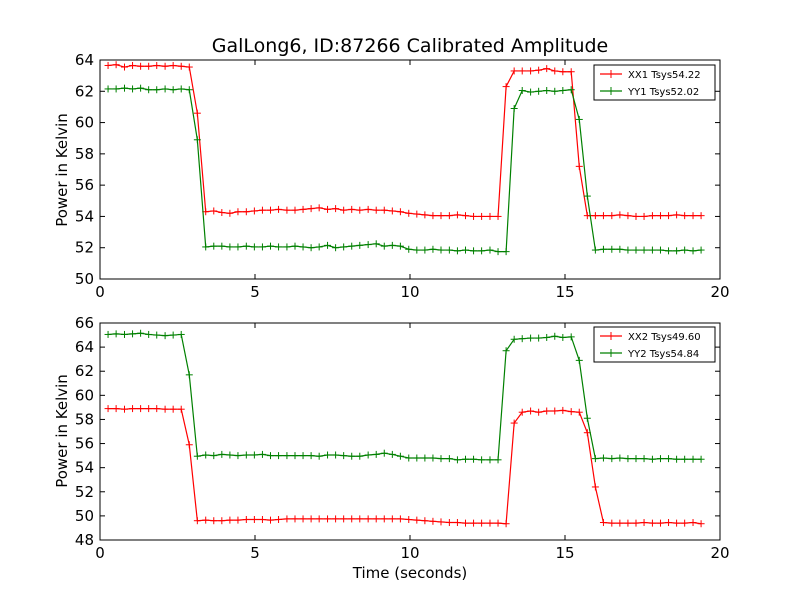  What do you see at coordinates (663, 354) in the screenshot?
I see `bottom-legend-label-yy2: YY2 Tsys54.84` at bounding box center [663, 354].